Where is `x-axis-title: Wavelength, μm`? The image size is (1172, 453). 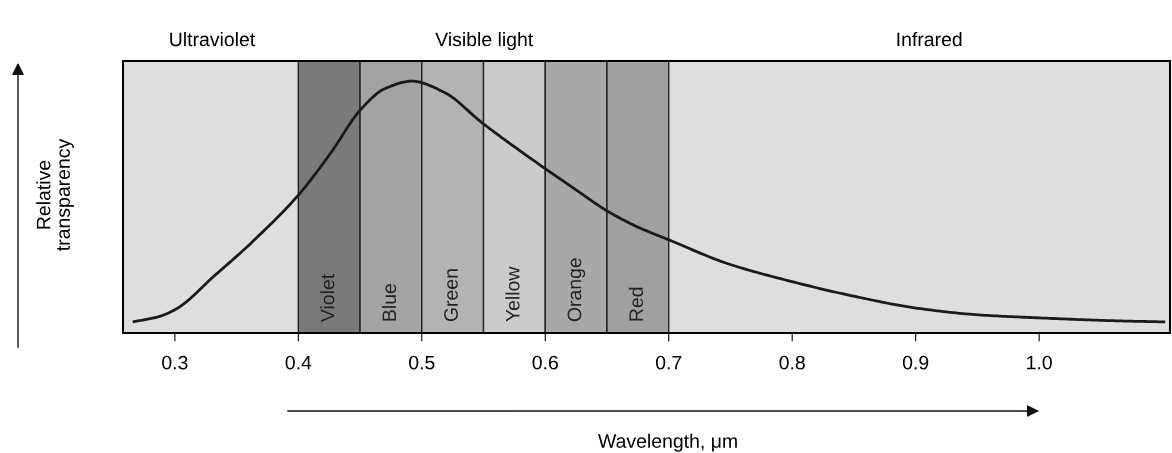
x-axis-title: Wavelength, μm is located at coordinates (667, 442).